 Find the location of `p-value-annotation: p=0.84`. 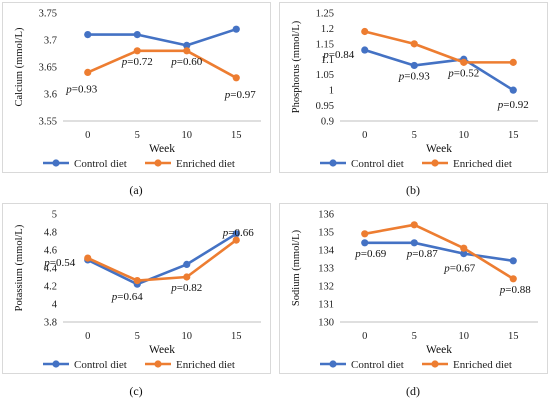

p-value-annotation: p=0.84 is located at coordinates (338, 55).